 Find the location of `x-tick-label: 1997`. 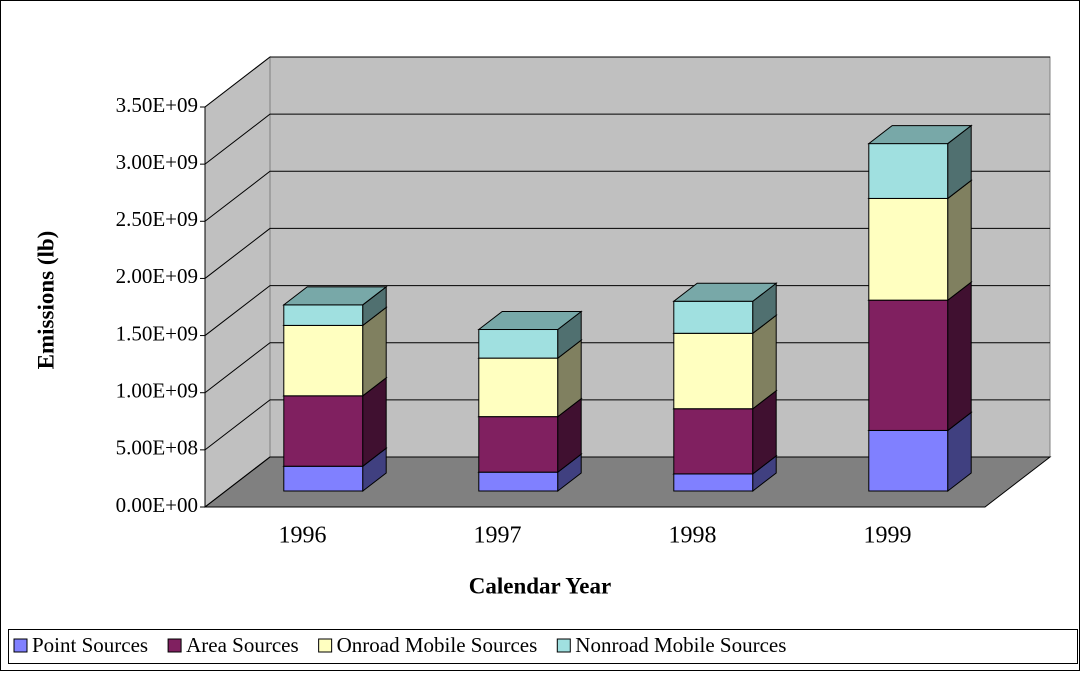

x-tick-label: 1997 is located at coordinates (498, 536).